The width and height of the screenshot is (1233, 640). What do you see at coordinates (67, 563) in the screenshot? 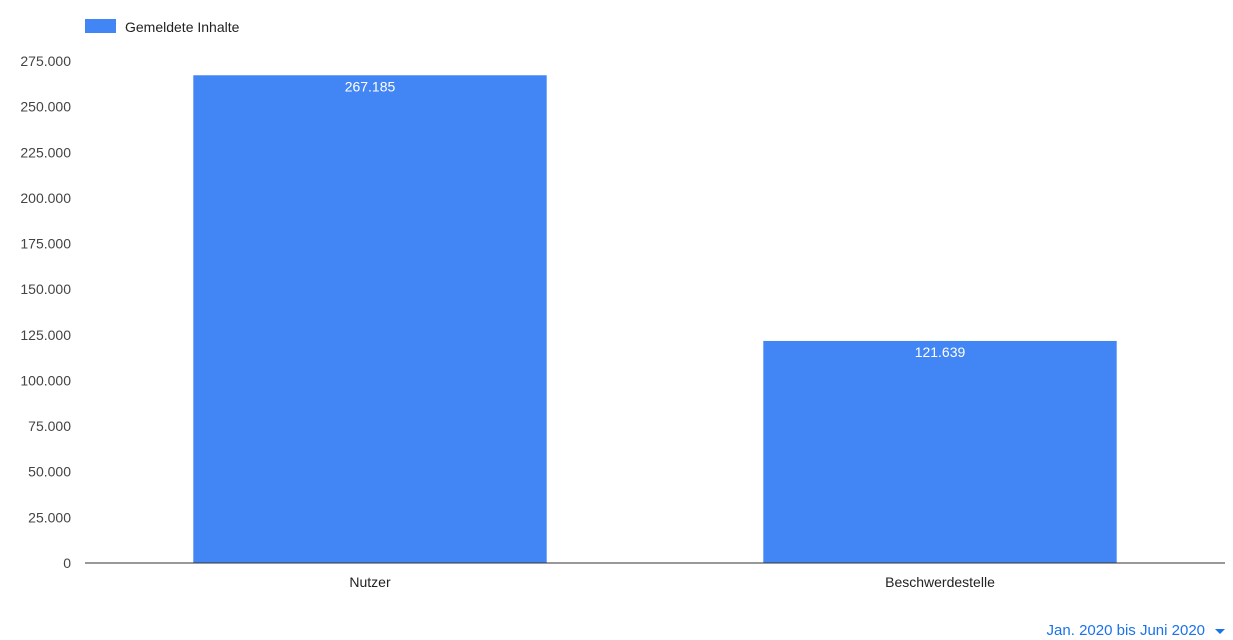
I see `y-tick-label: 0` at bounding box center [67, 563].